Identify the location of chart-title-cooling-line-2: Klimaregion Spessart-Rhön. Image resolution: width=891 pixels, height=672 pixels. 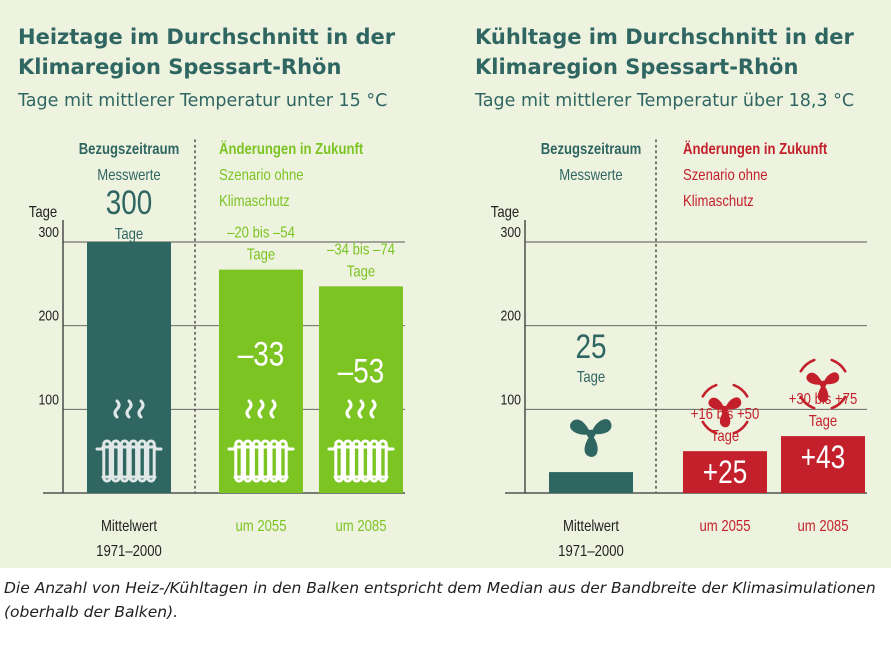
(637, 67).